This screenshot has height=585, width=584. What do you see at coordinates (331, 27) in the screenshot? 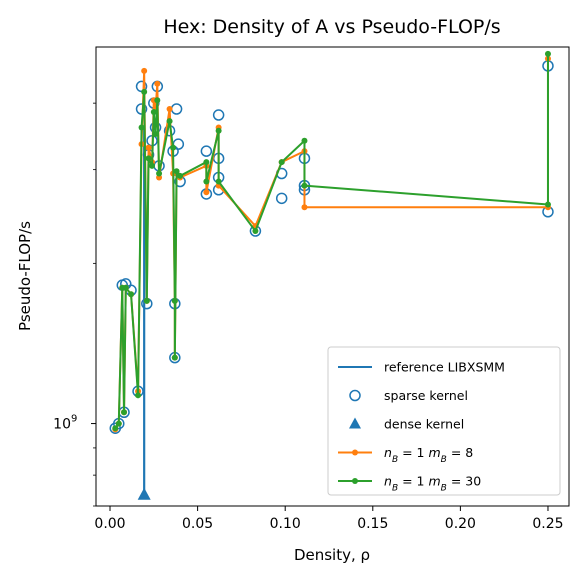
I see `chart-title: Hex: Density of A vs Pseudo-FLOP/s` at bounding box center [331, 27].